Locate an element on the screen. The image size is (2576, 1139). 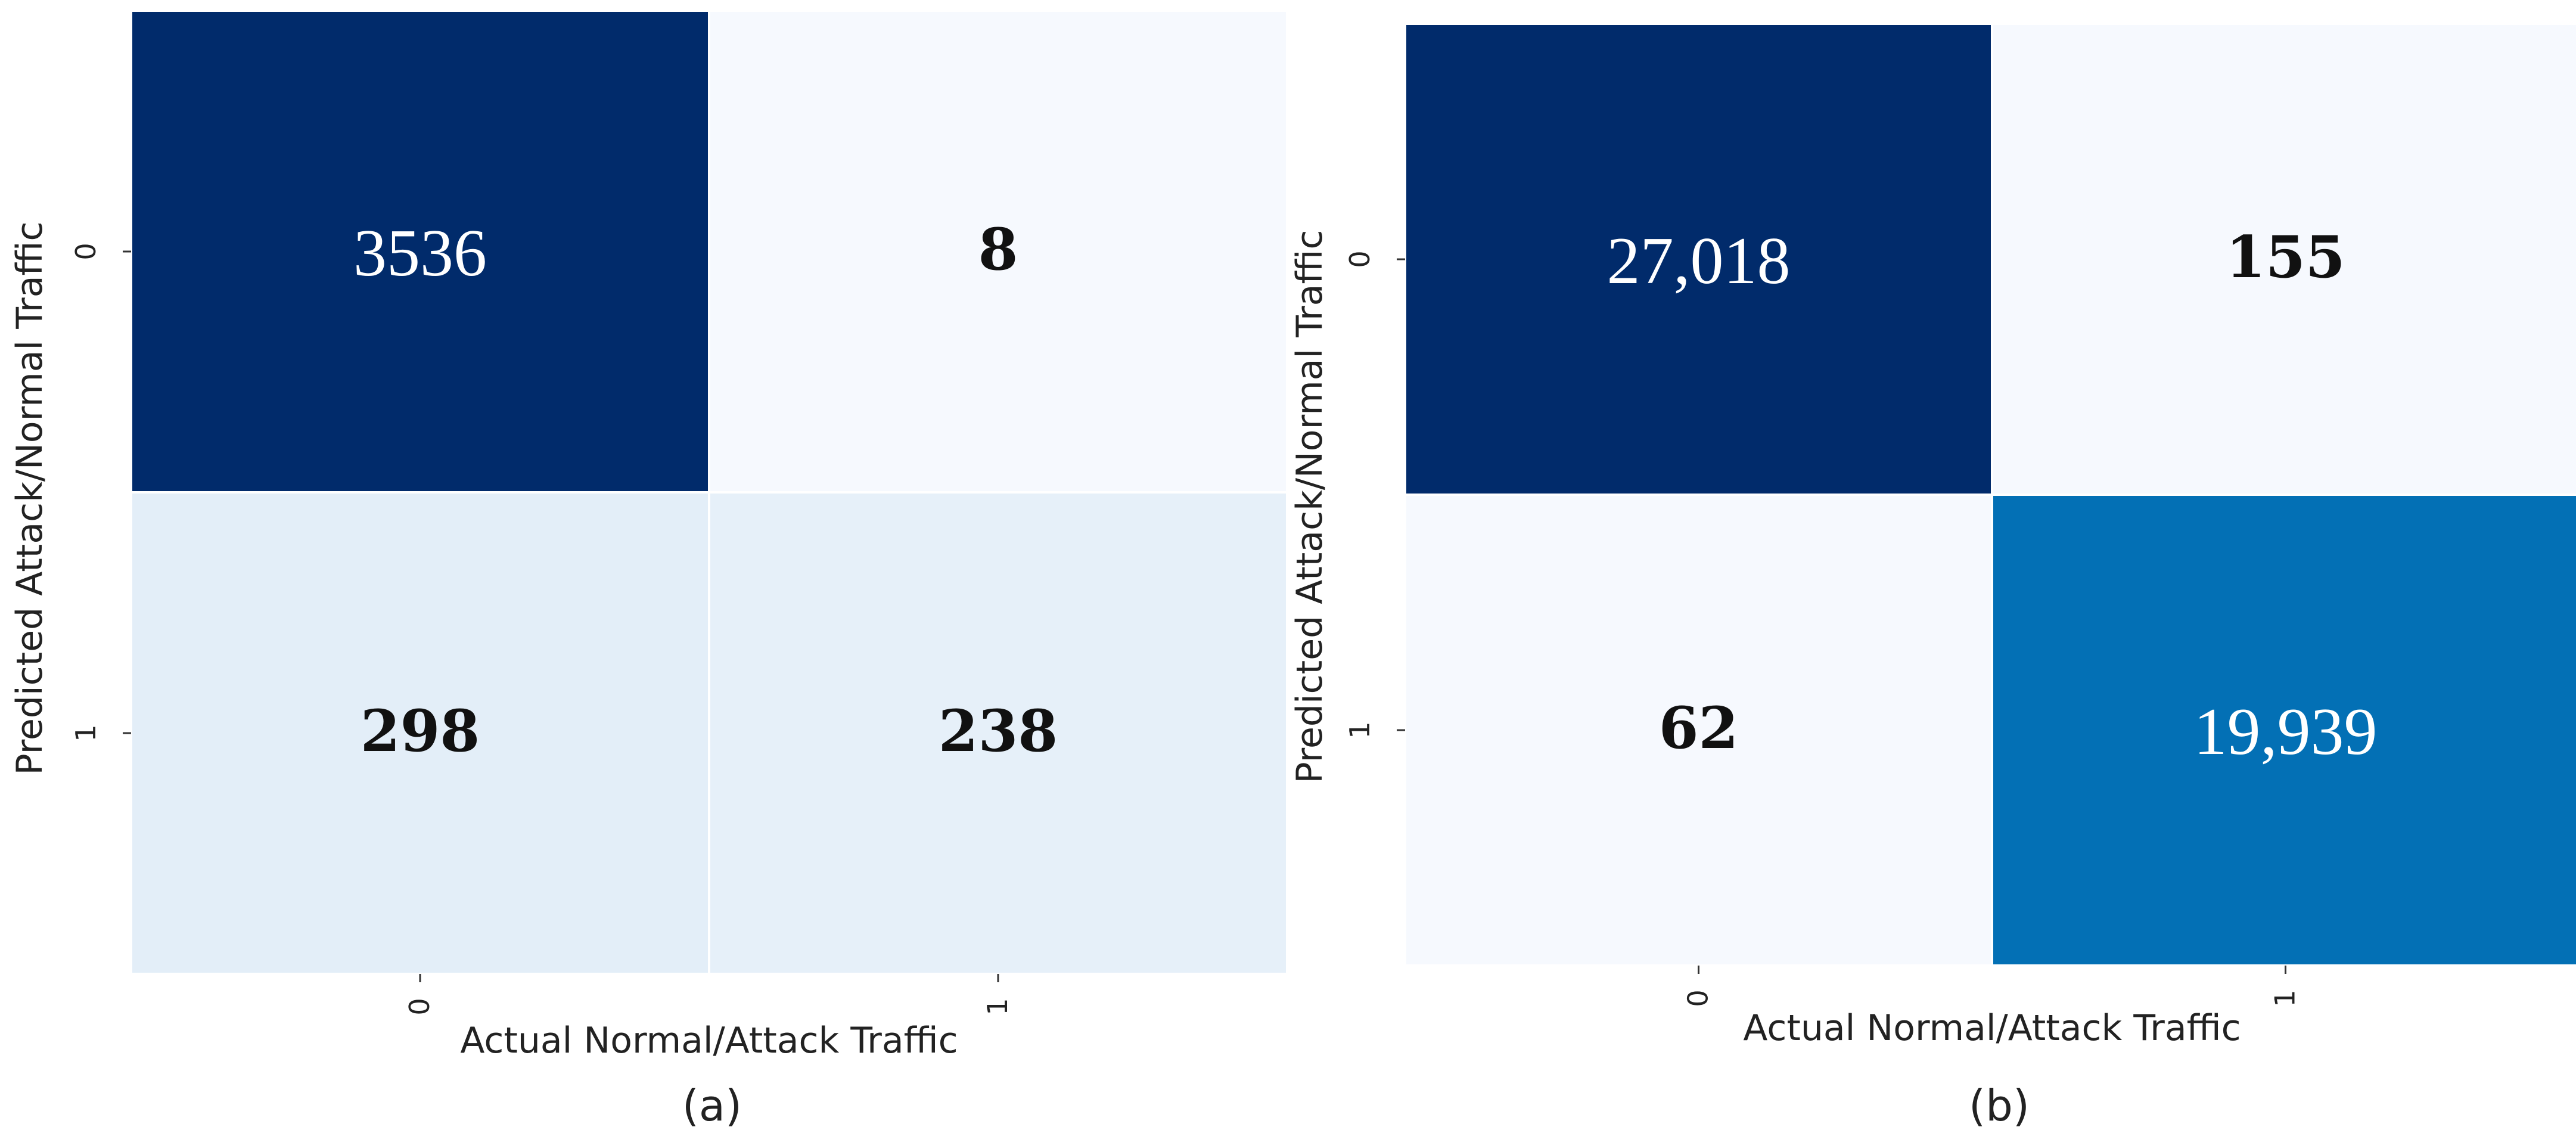
cell-value-label: 3536 is located at coordinates (420, 253).